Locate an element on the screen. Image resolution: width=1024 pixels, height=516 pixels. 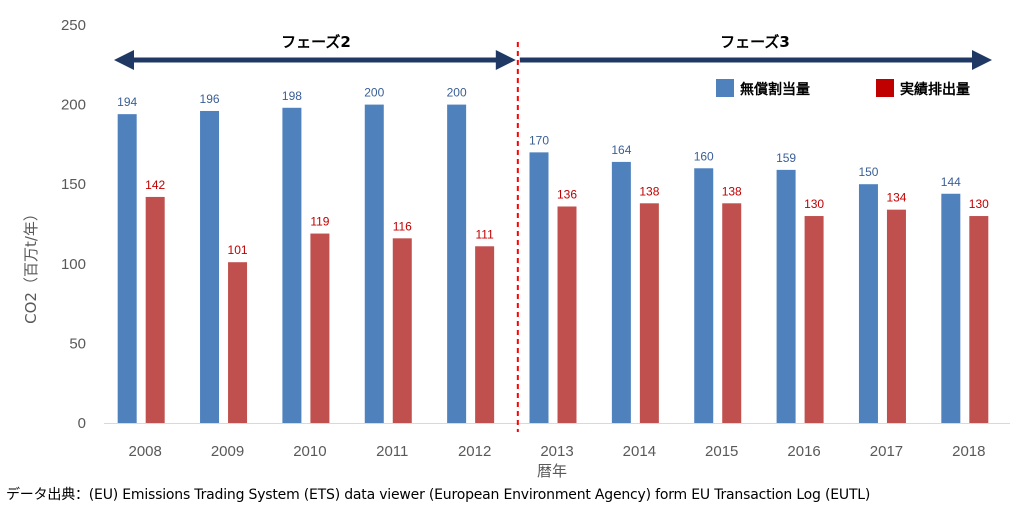
legend-swatch-free-allocation is located at coordinates (725, 88).